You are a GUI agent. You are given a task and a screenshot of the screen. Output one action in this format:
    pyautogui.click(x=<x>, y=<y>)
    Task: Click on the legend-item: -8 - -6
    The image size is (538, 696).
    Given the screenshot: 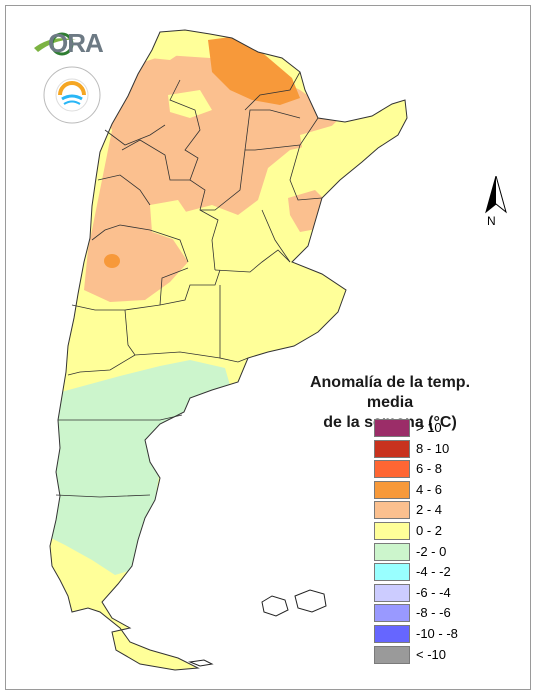 What is the action you would take?
    pyautogui.click(x=444, y=613)
    